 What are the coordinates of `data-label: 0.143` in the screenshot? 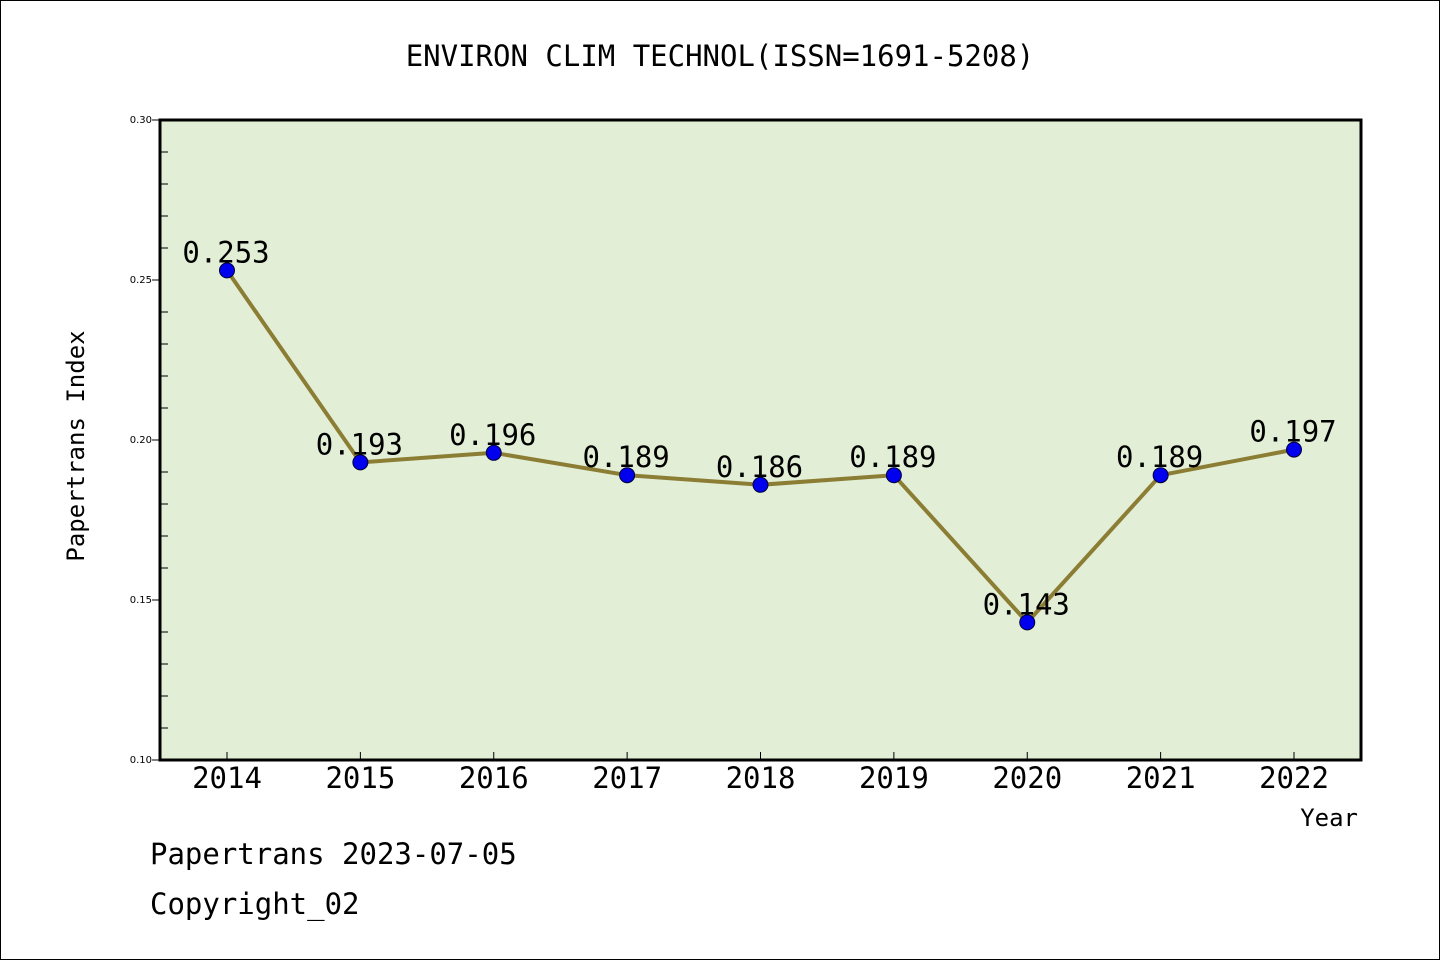 It's located at (1026, 604).